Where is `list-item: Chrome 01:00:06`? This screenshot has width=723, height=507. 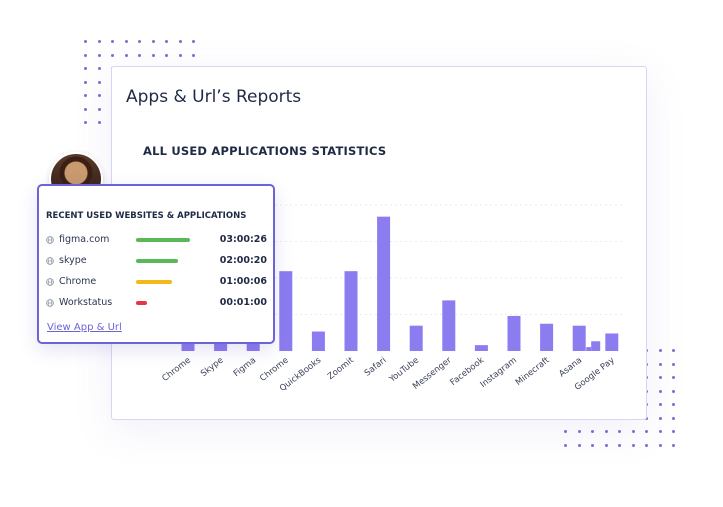 list-item: Chrome 01:00:06 is located at coordinates (156, 283).